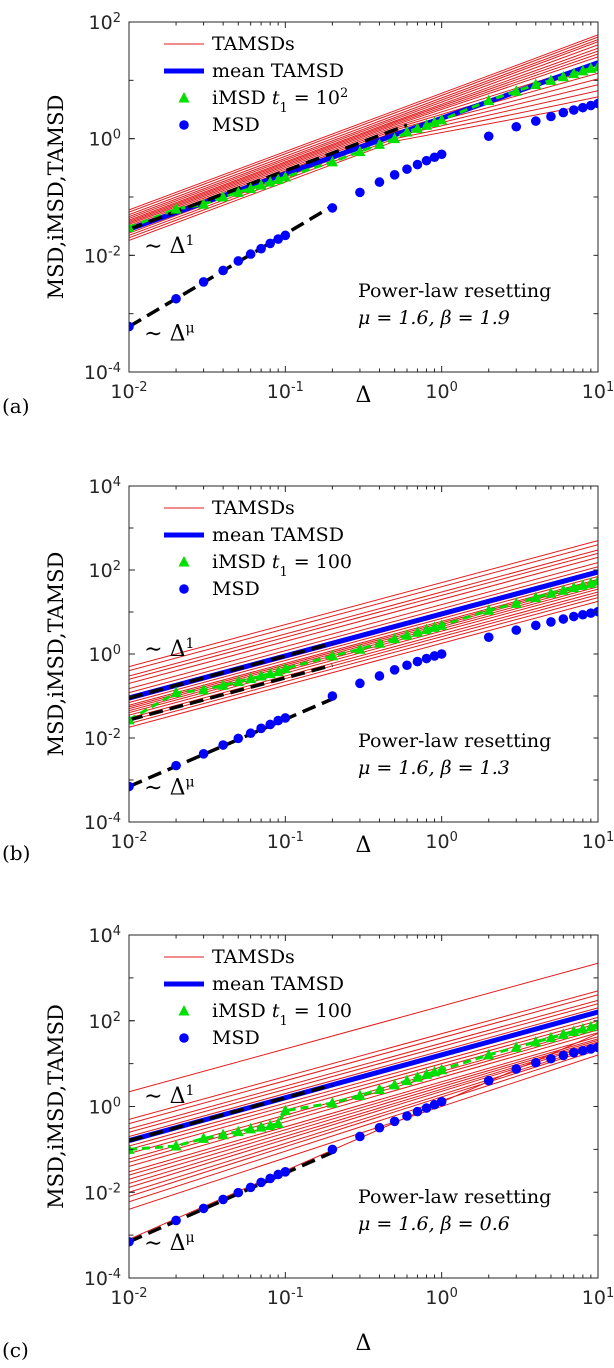 The height and width of the screenshot is (1368, 614). I want to click on panel-label: (a), so click(16, 406).